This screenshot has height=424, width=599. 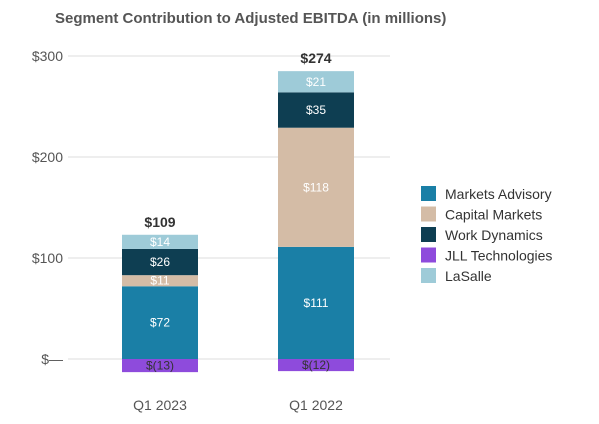 What do you see at coordinates (498, 194) in the screenshot?
I see `legend-entry: Markets Advisory` at bounding box center [498, 194].